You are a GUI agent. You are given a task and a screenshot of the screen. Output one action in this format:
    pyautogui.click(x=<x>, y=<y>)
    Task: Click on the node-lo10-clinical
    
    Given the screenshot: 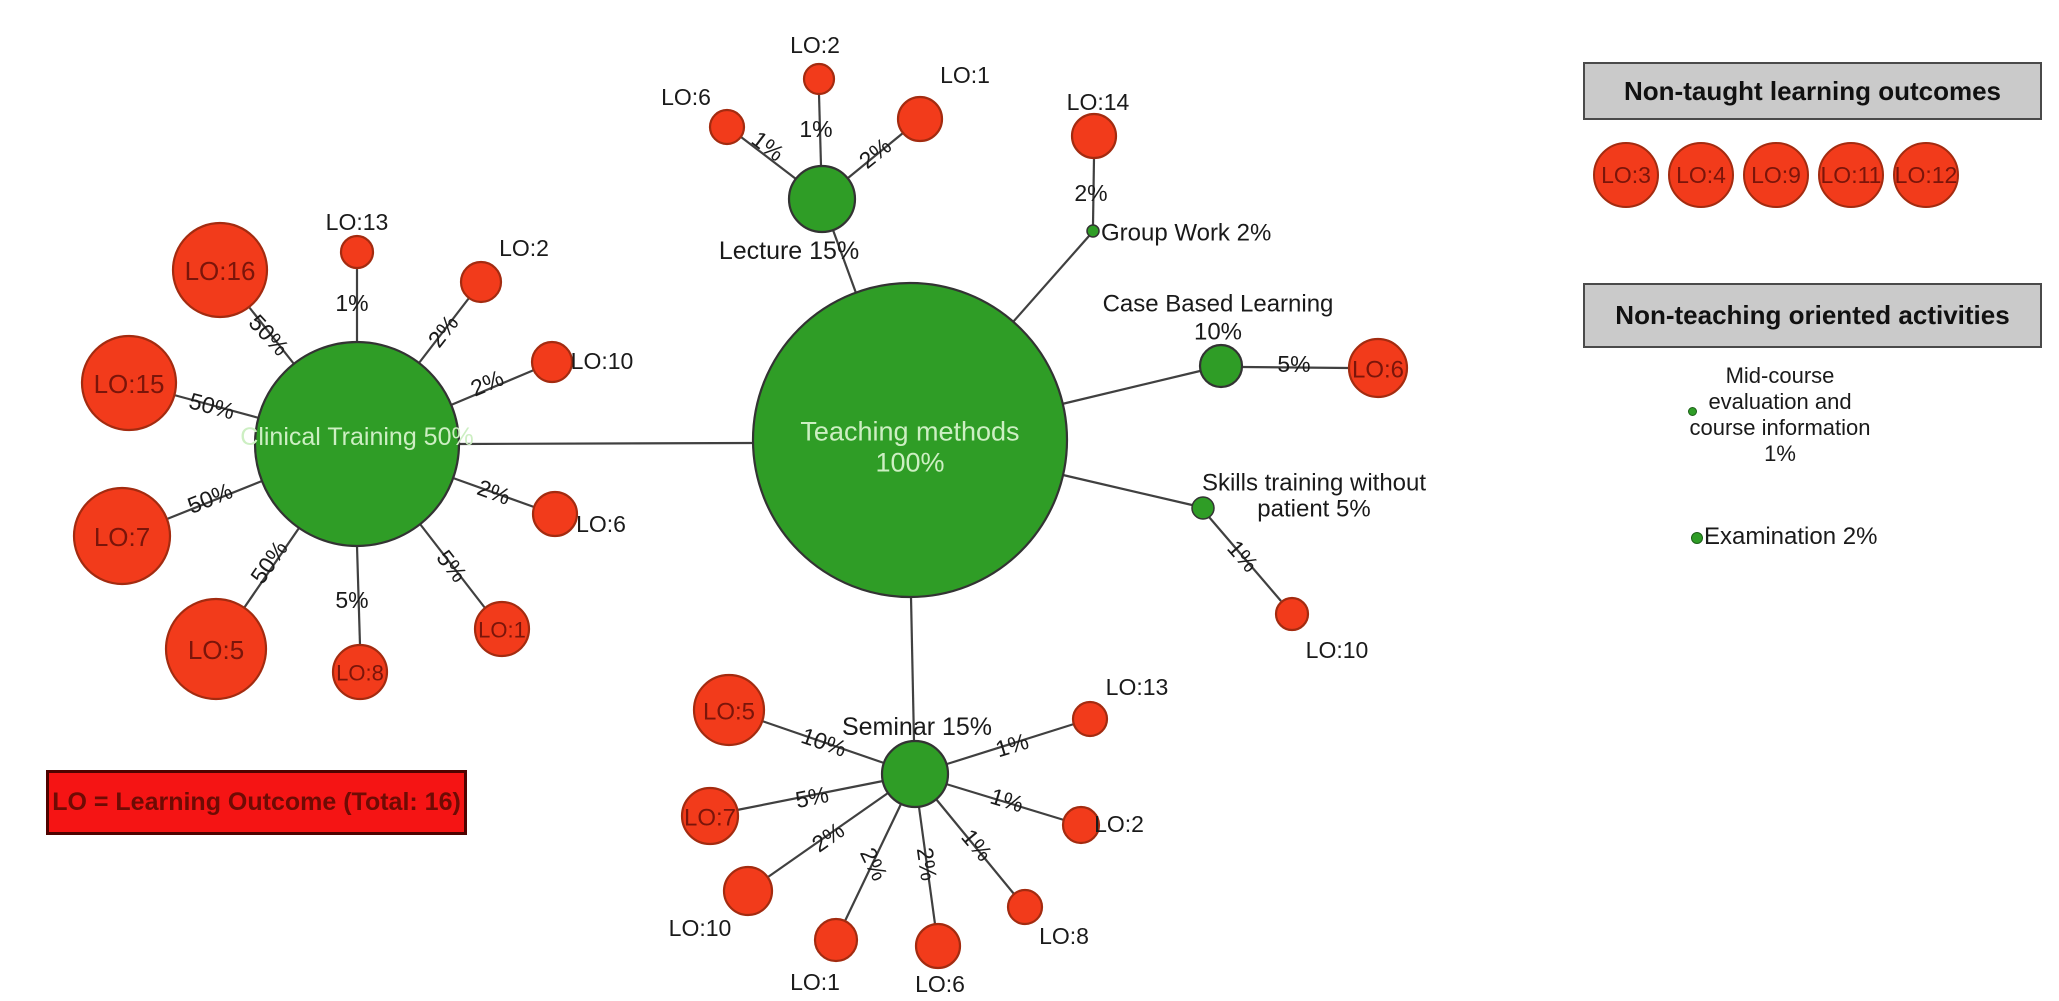 What is the action you would take?
    pyautogui.click(x=552, y=362)
    